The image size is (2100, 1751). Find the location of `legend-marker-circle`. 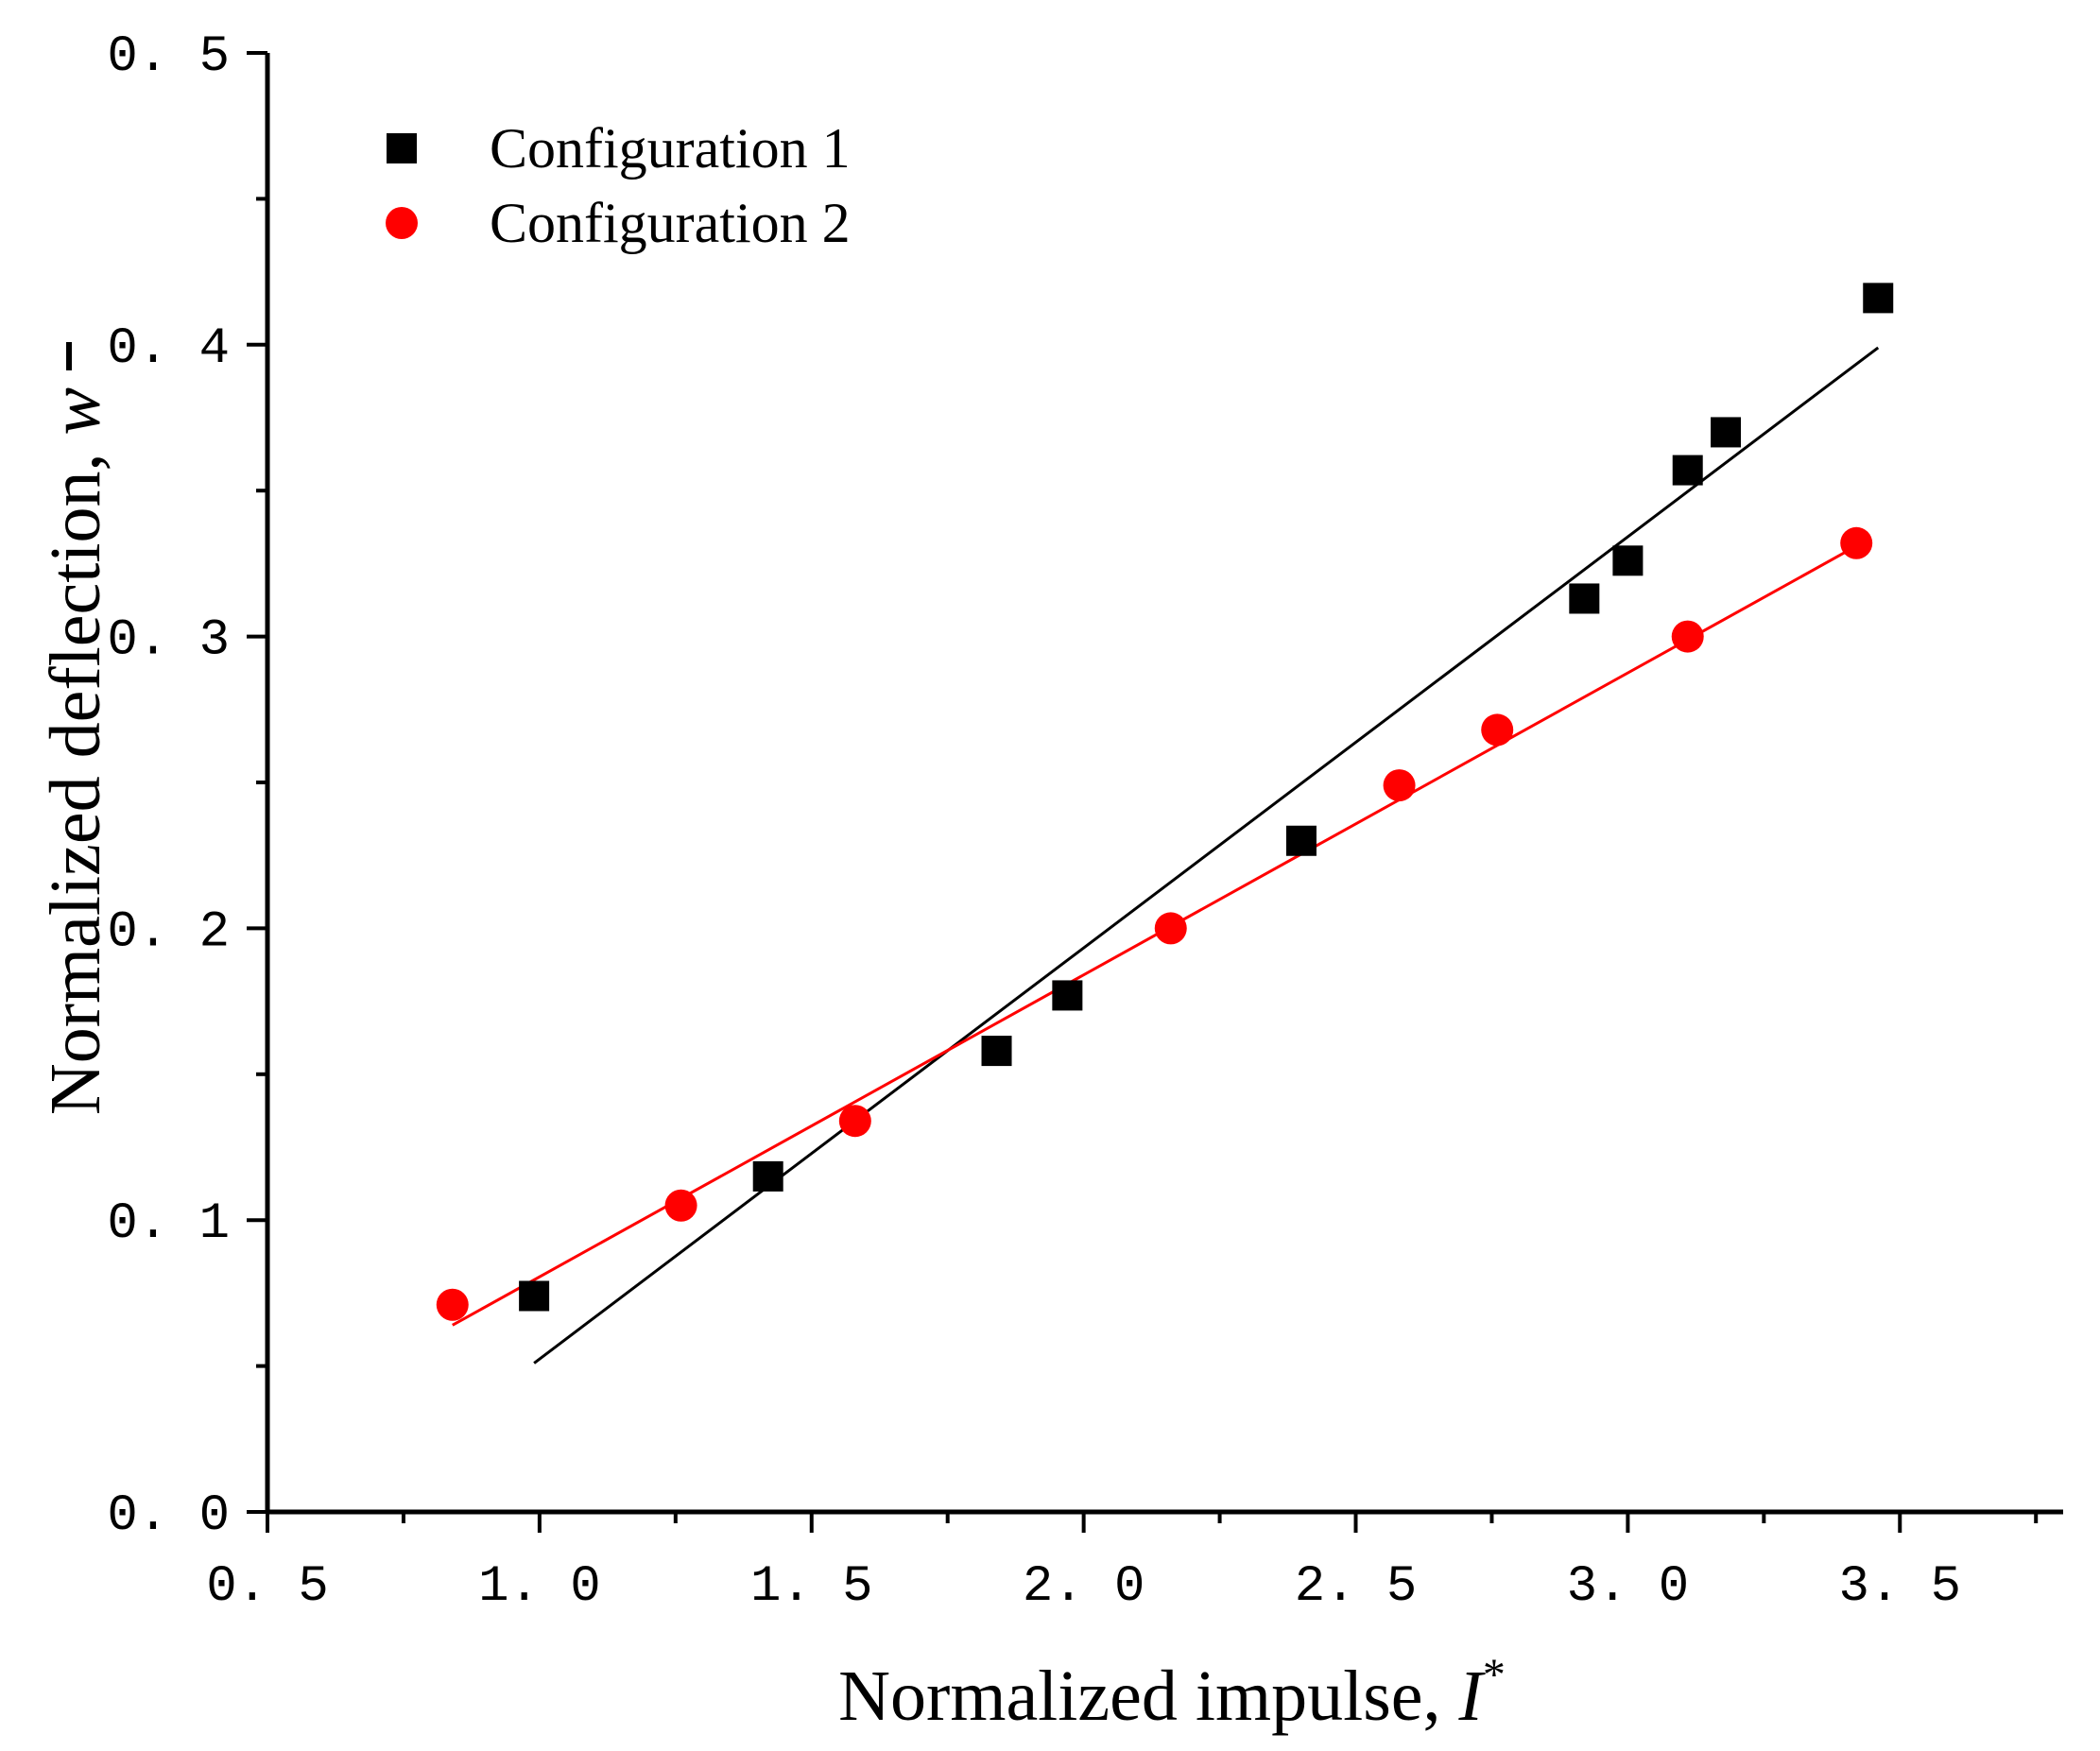

legend-marker-circle is located at coordinates (402, 223).